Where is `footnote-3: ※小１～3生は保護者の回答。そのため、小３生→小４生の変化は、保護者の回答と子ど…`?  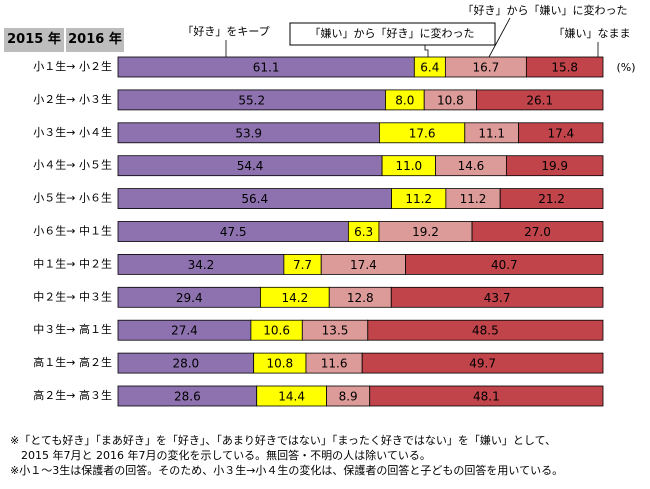
footnote-3: ※小１～3生は保護者の回答。そのため、小３生→小４生の変化は、保護者の回答と子ど… is located at coordinates (287, 470).